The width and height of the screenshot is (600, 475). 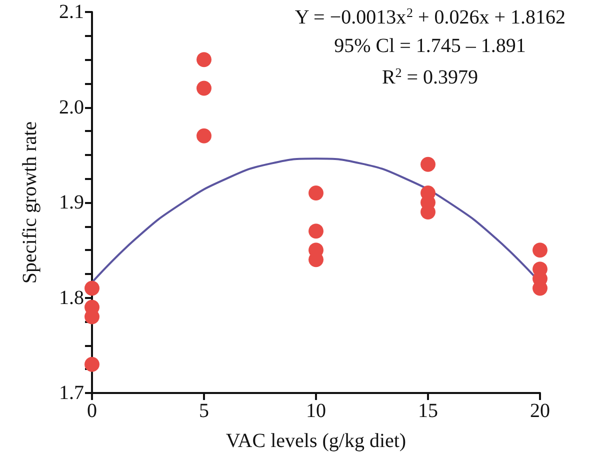 What do you see at coordinates (30, 202) in the screenshot?
I see `y-axis-title: Specific growth rate` at bounding box center [30, 202].